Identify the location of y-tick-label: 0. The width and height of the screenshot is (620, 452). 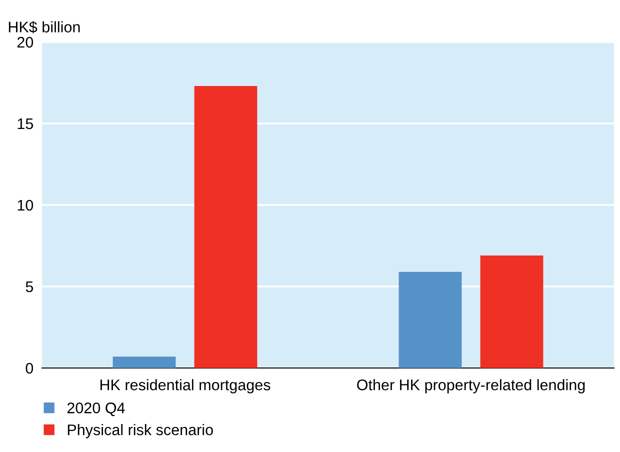
(30, 368).